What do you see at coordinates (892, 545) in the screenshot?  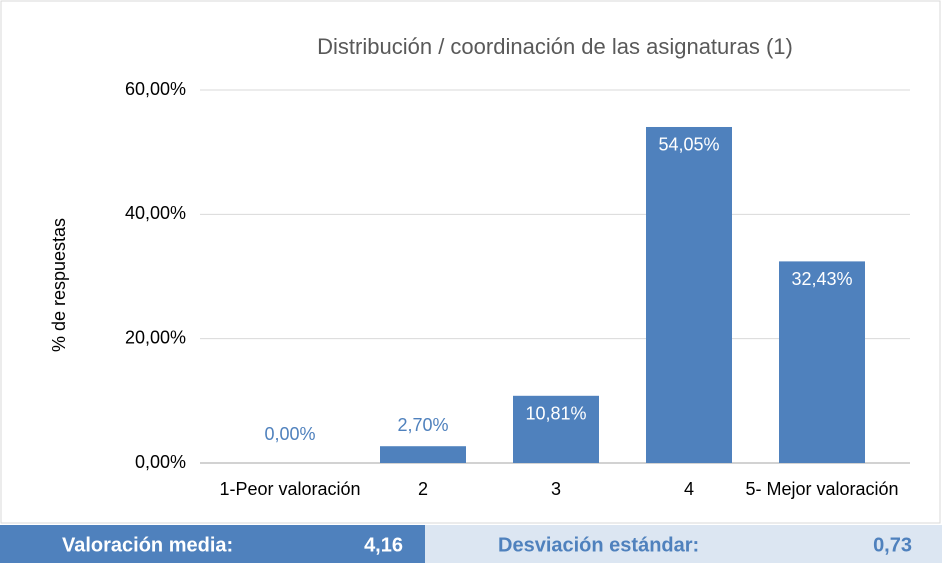 I see `stat-value: 0,73` at bounding box center [892, 545].